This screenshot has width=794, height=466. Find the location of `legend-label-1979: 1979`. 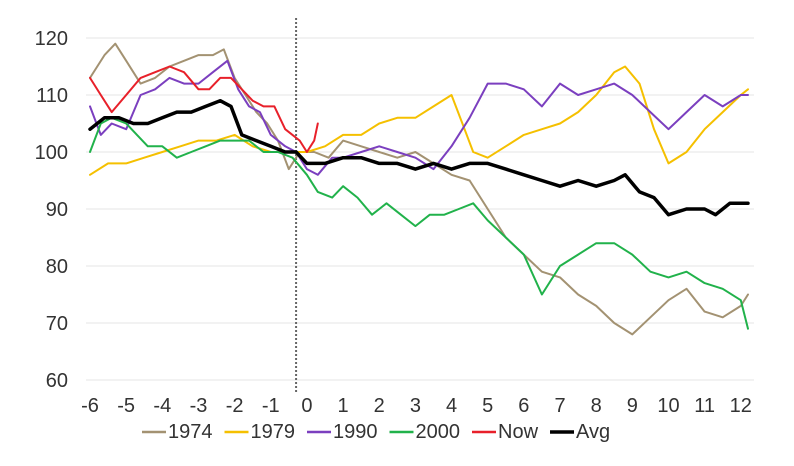

legend-label-1979: 1979 is located at coordinates (273, 432).